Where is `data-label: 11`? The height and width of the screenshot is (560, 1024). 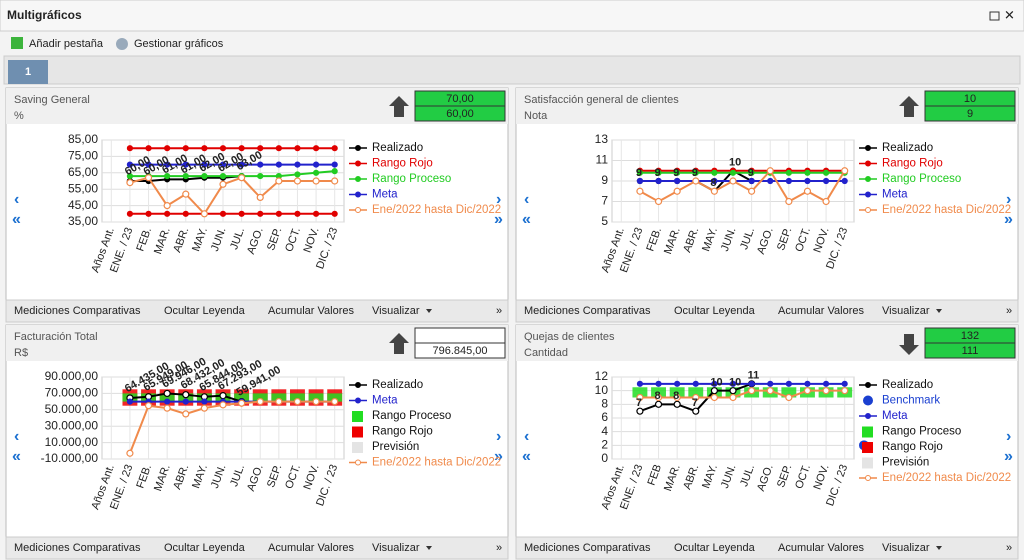 data-label: 11 is located at coordinates (754, 376).